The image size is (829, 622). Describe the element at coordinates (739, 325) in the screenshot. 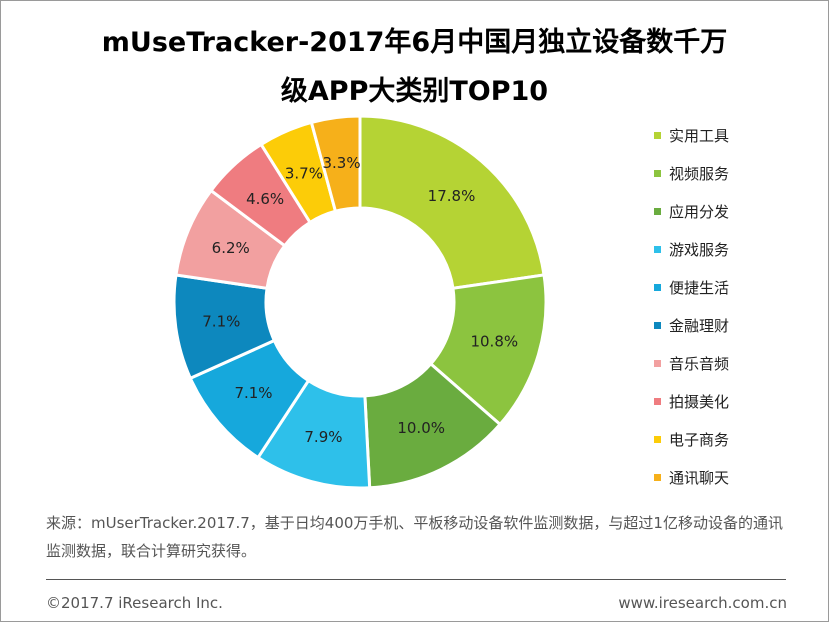

I see `legend-item: 金融理财` at that location.